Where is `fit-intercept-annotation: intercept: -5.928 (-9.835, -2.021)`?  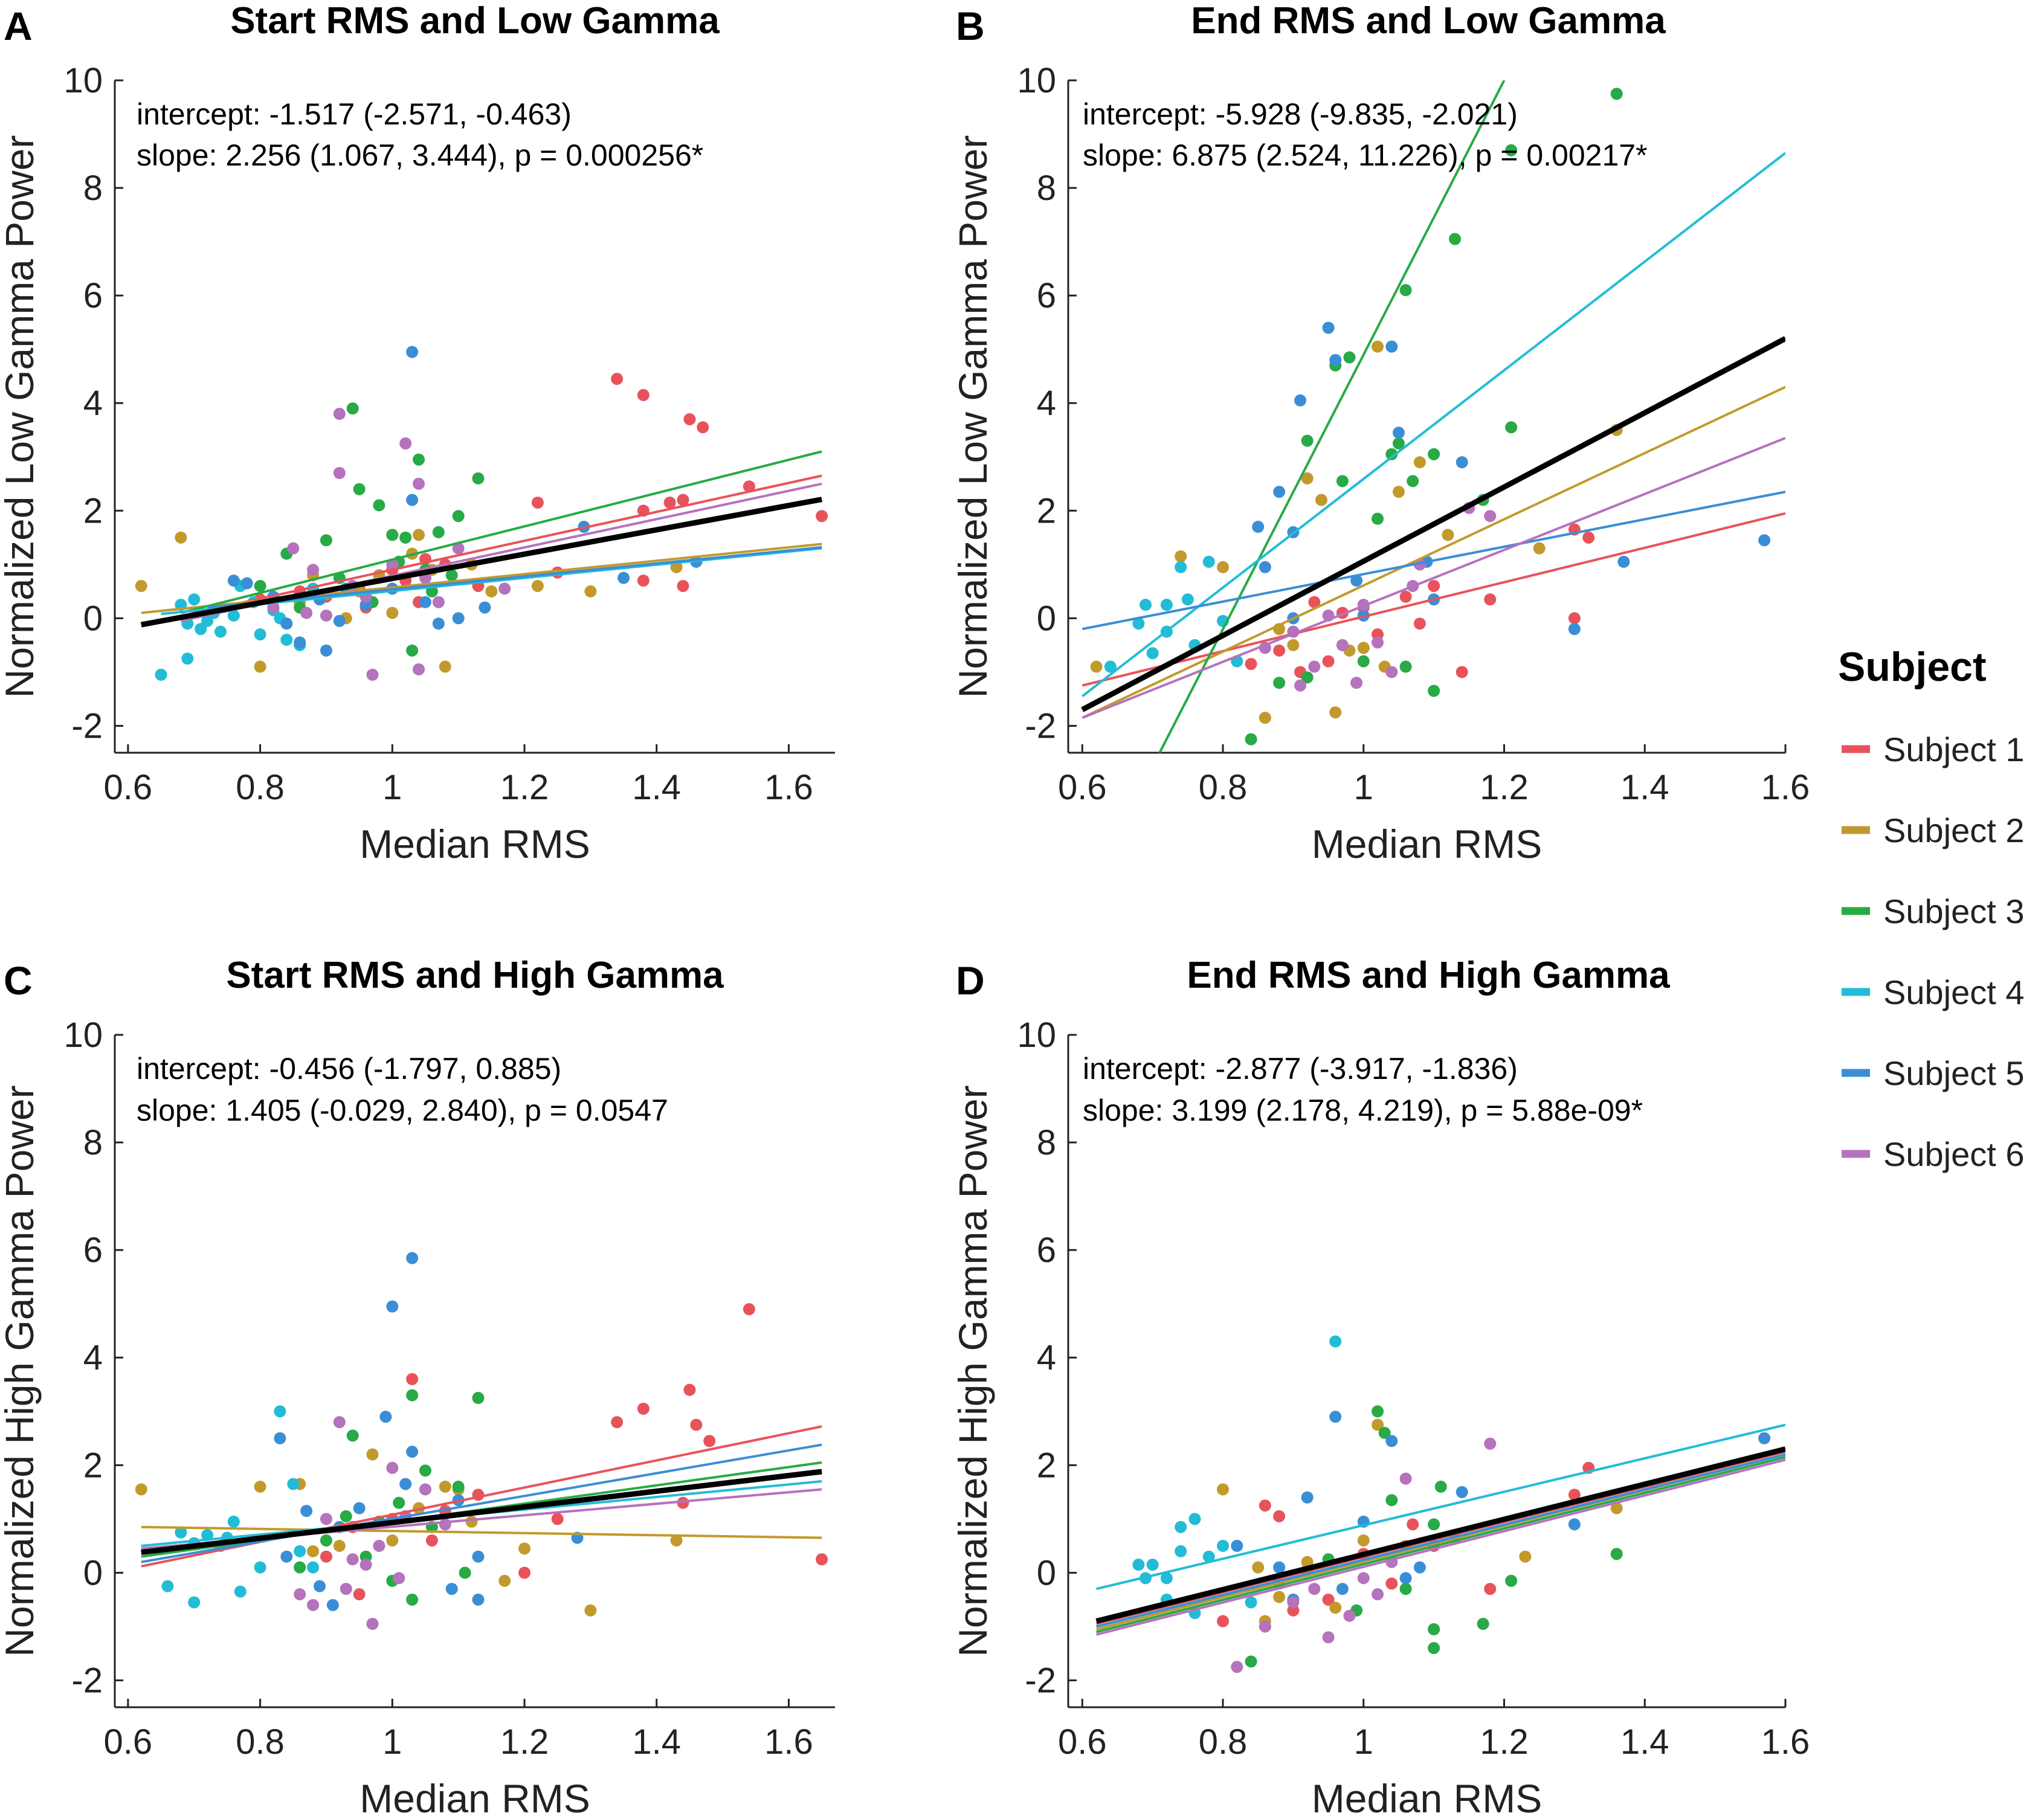
fit-intercept-annotation: intercept: -5.928 (-9.835, -2.021) is located at coordinates (1300, 114).